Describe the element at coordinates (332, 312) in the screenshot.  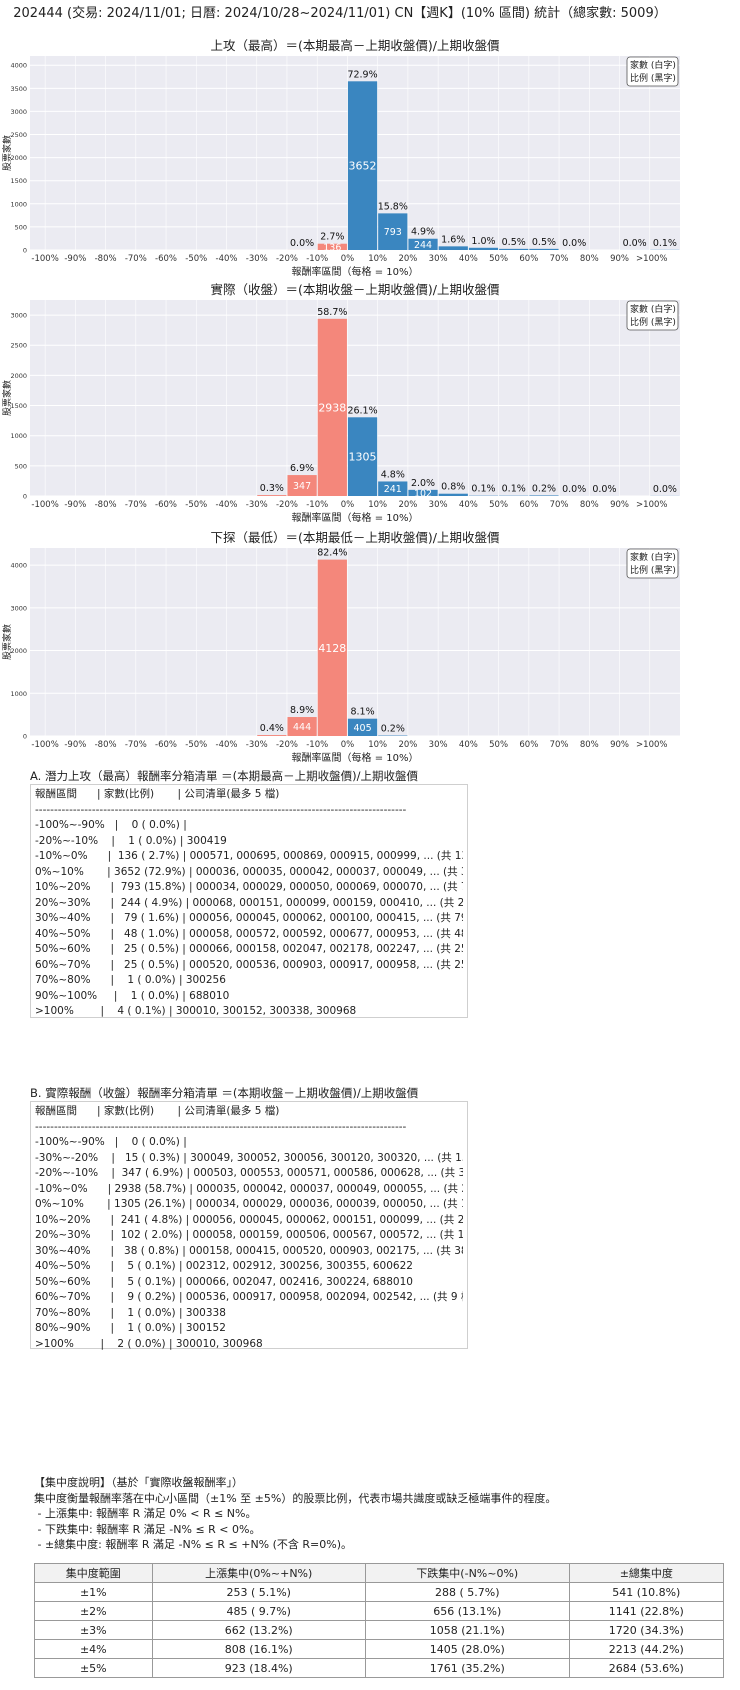
I see `bar-pct-label: 58.7%` at that location.